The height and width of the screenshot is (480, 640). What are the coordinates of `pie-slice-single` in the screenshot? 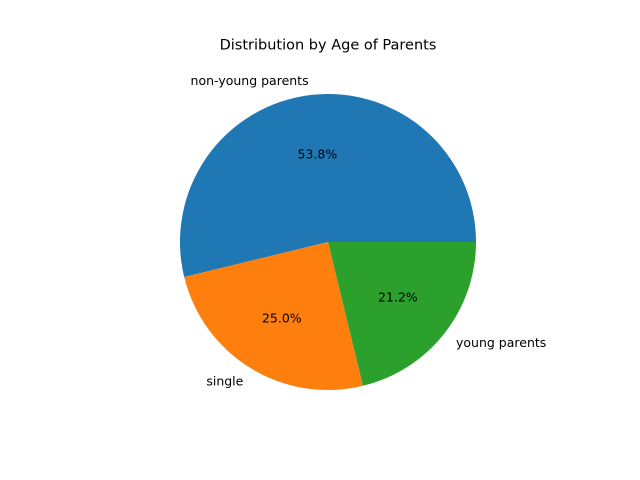 It's located at (273, 316).